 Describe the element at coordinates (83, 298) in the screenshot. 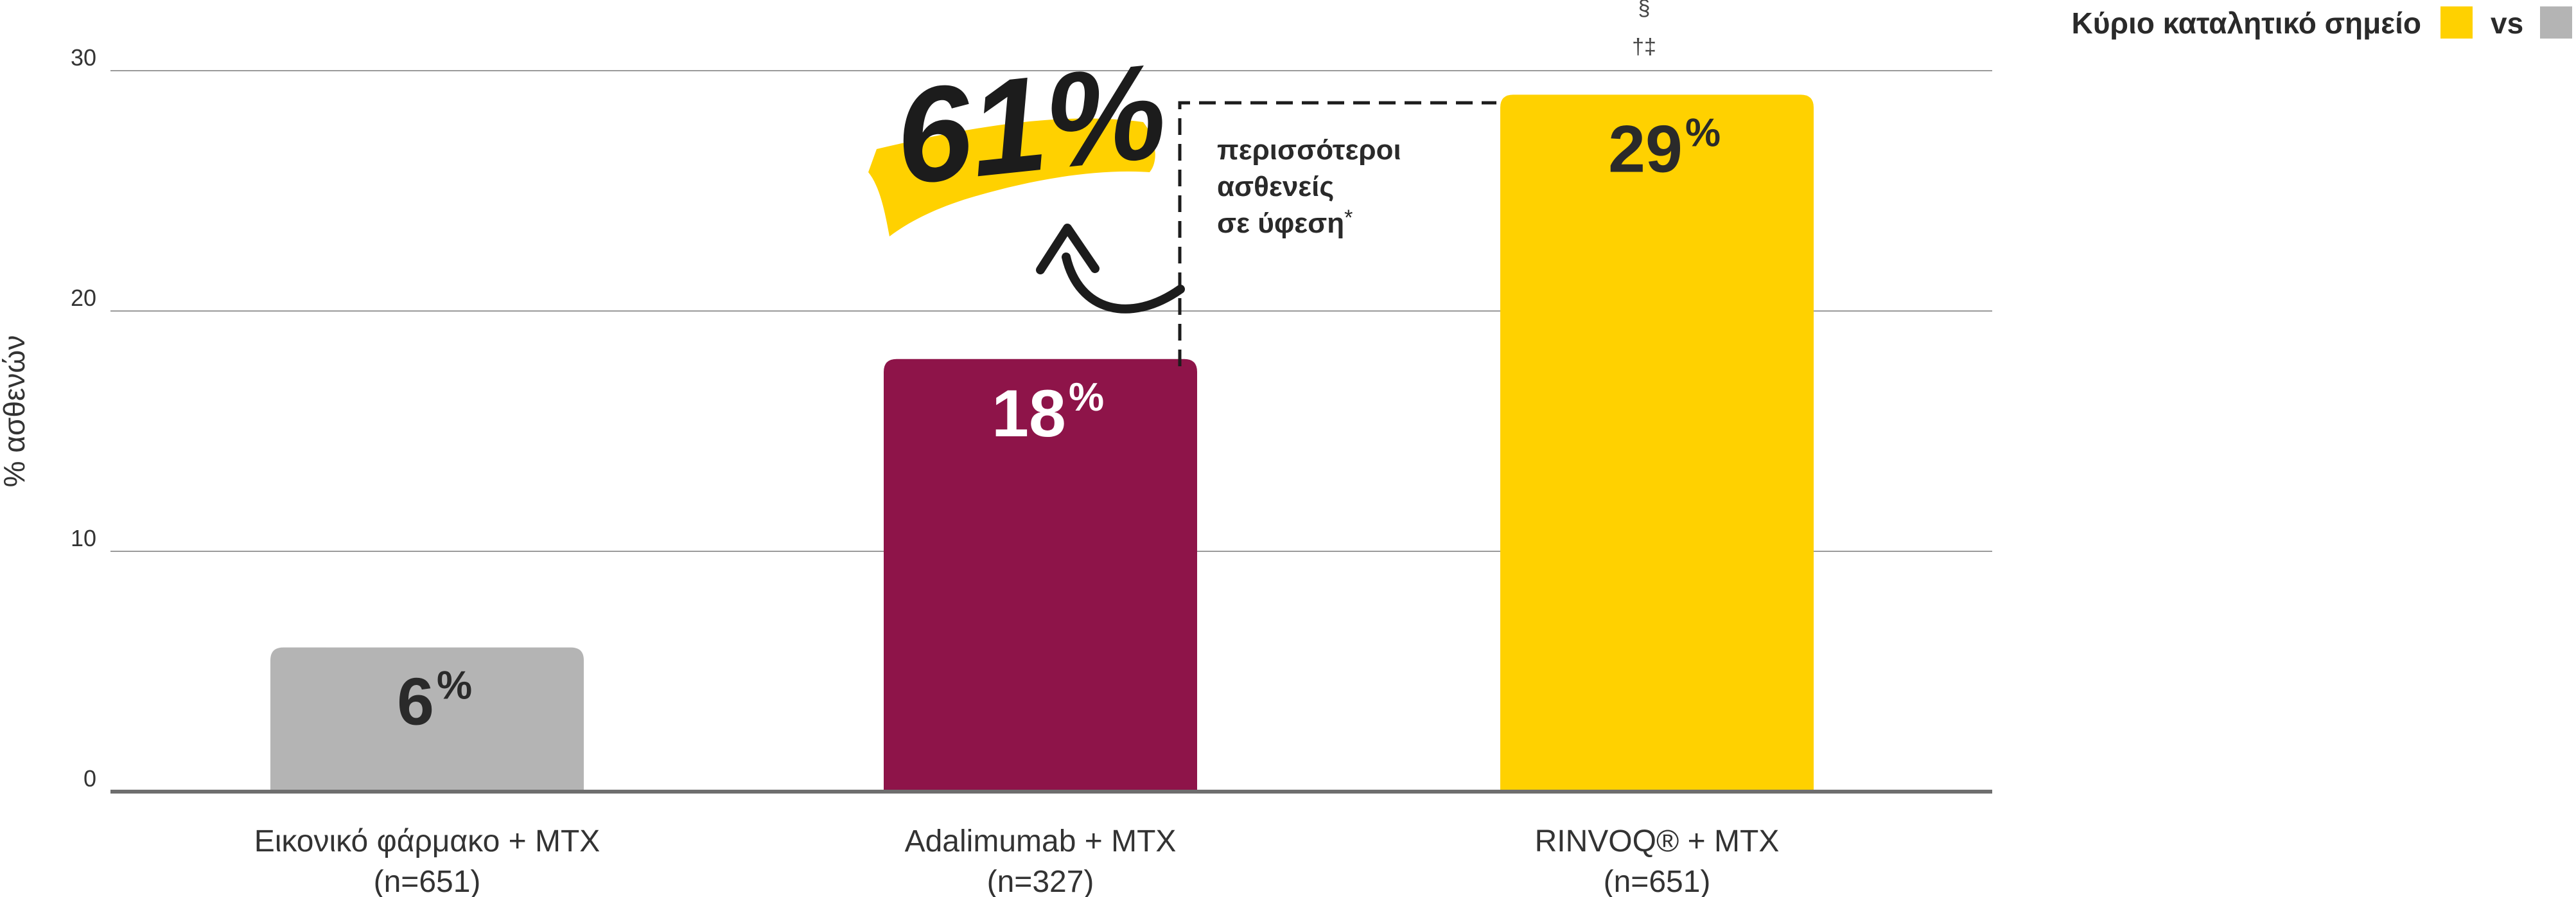

I see `y-tick-label: 20` at that location.